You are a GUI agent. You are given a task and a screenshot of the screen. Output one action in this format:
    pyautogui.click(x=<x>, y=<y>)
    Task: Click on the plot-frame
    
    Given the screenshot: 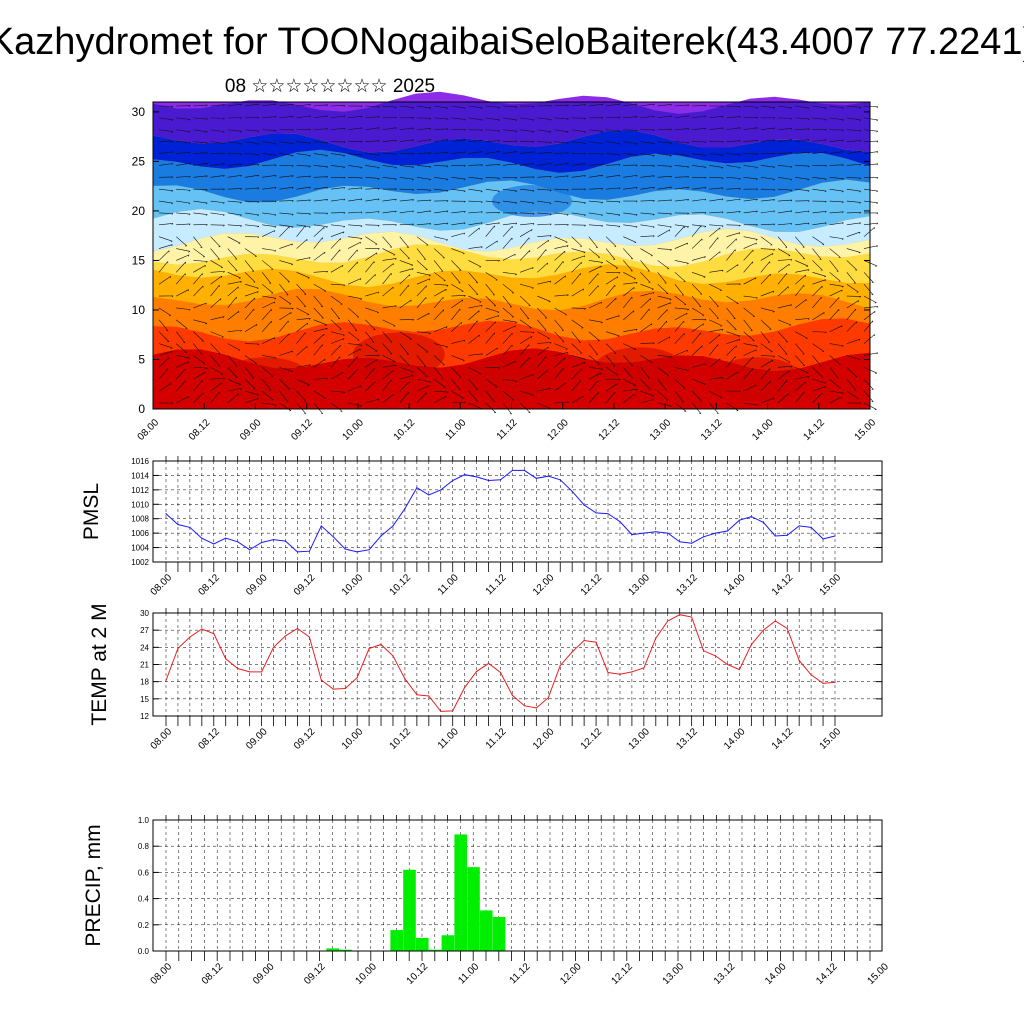 What is the action you would take?
    pyautogui.click(x=517, y=885)
    